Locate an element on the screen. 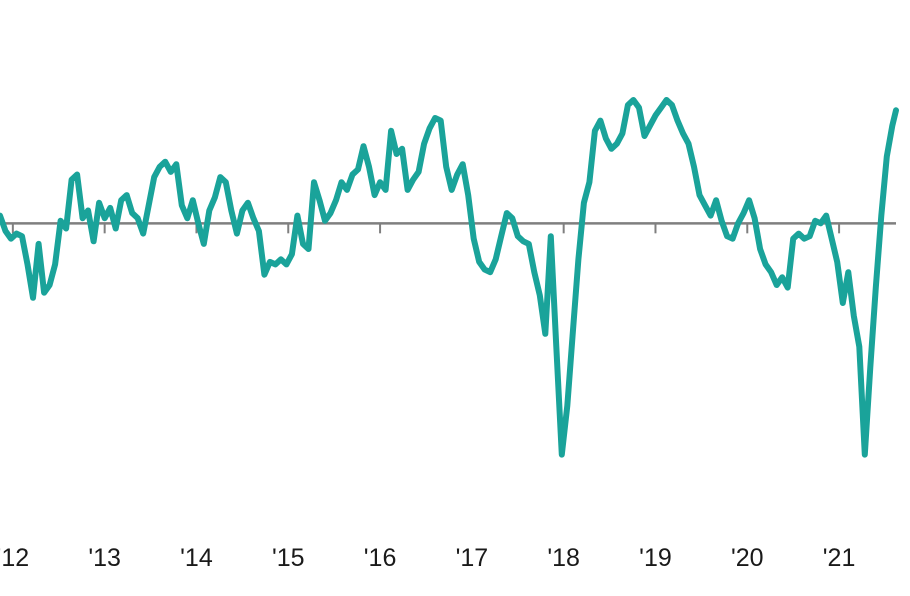 This screenshot has width=910, height=596. x-axis-ticks is located at coordinates (426, 228).